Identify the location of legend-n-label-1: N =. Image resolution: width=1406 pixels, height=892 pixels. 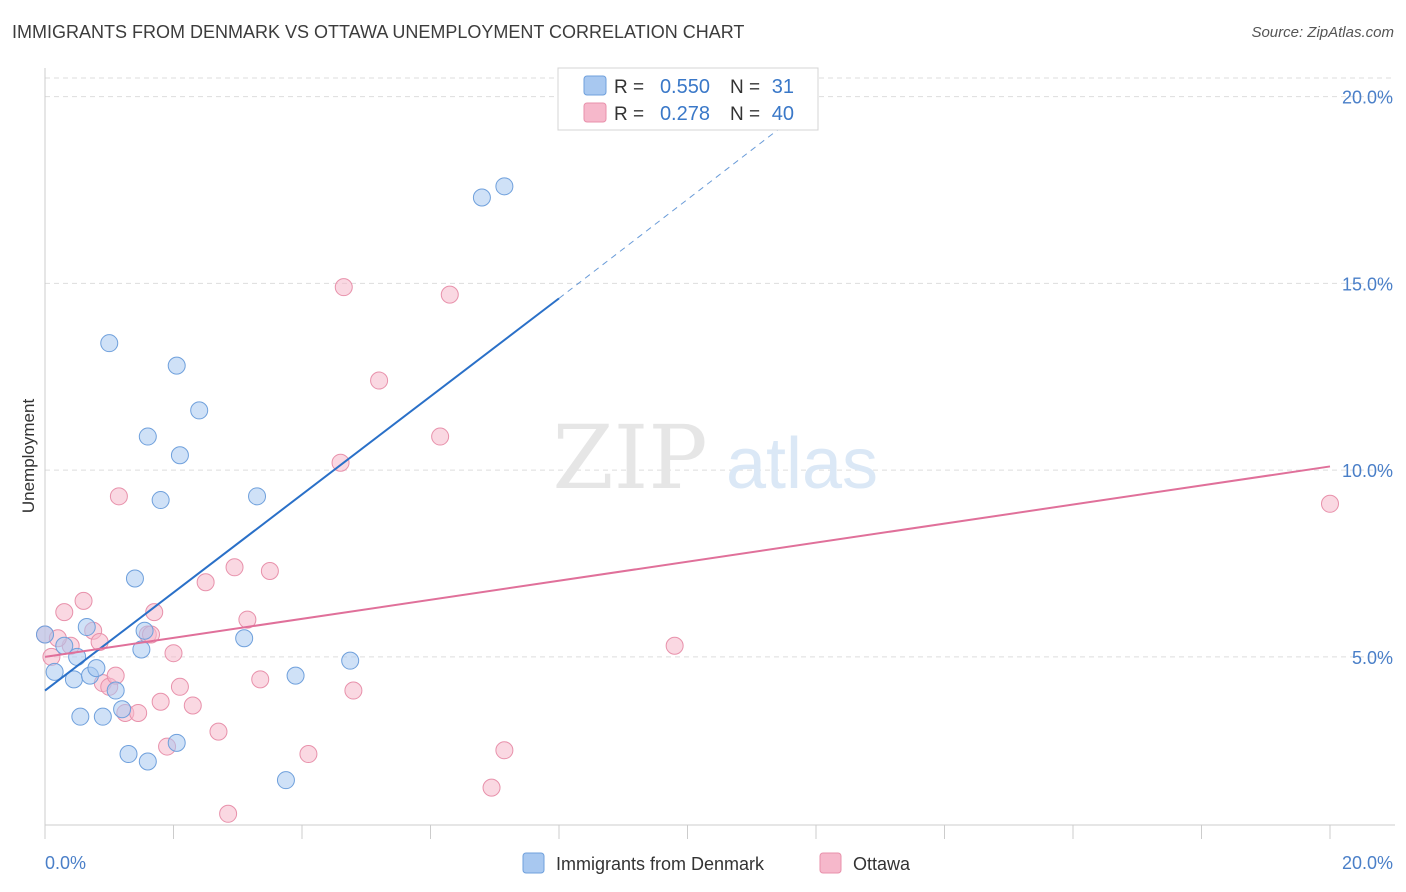
(745, 87).